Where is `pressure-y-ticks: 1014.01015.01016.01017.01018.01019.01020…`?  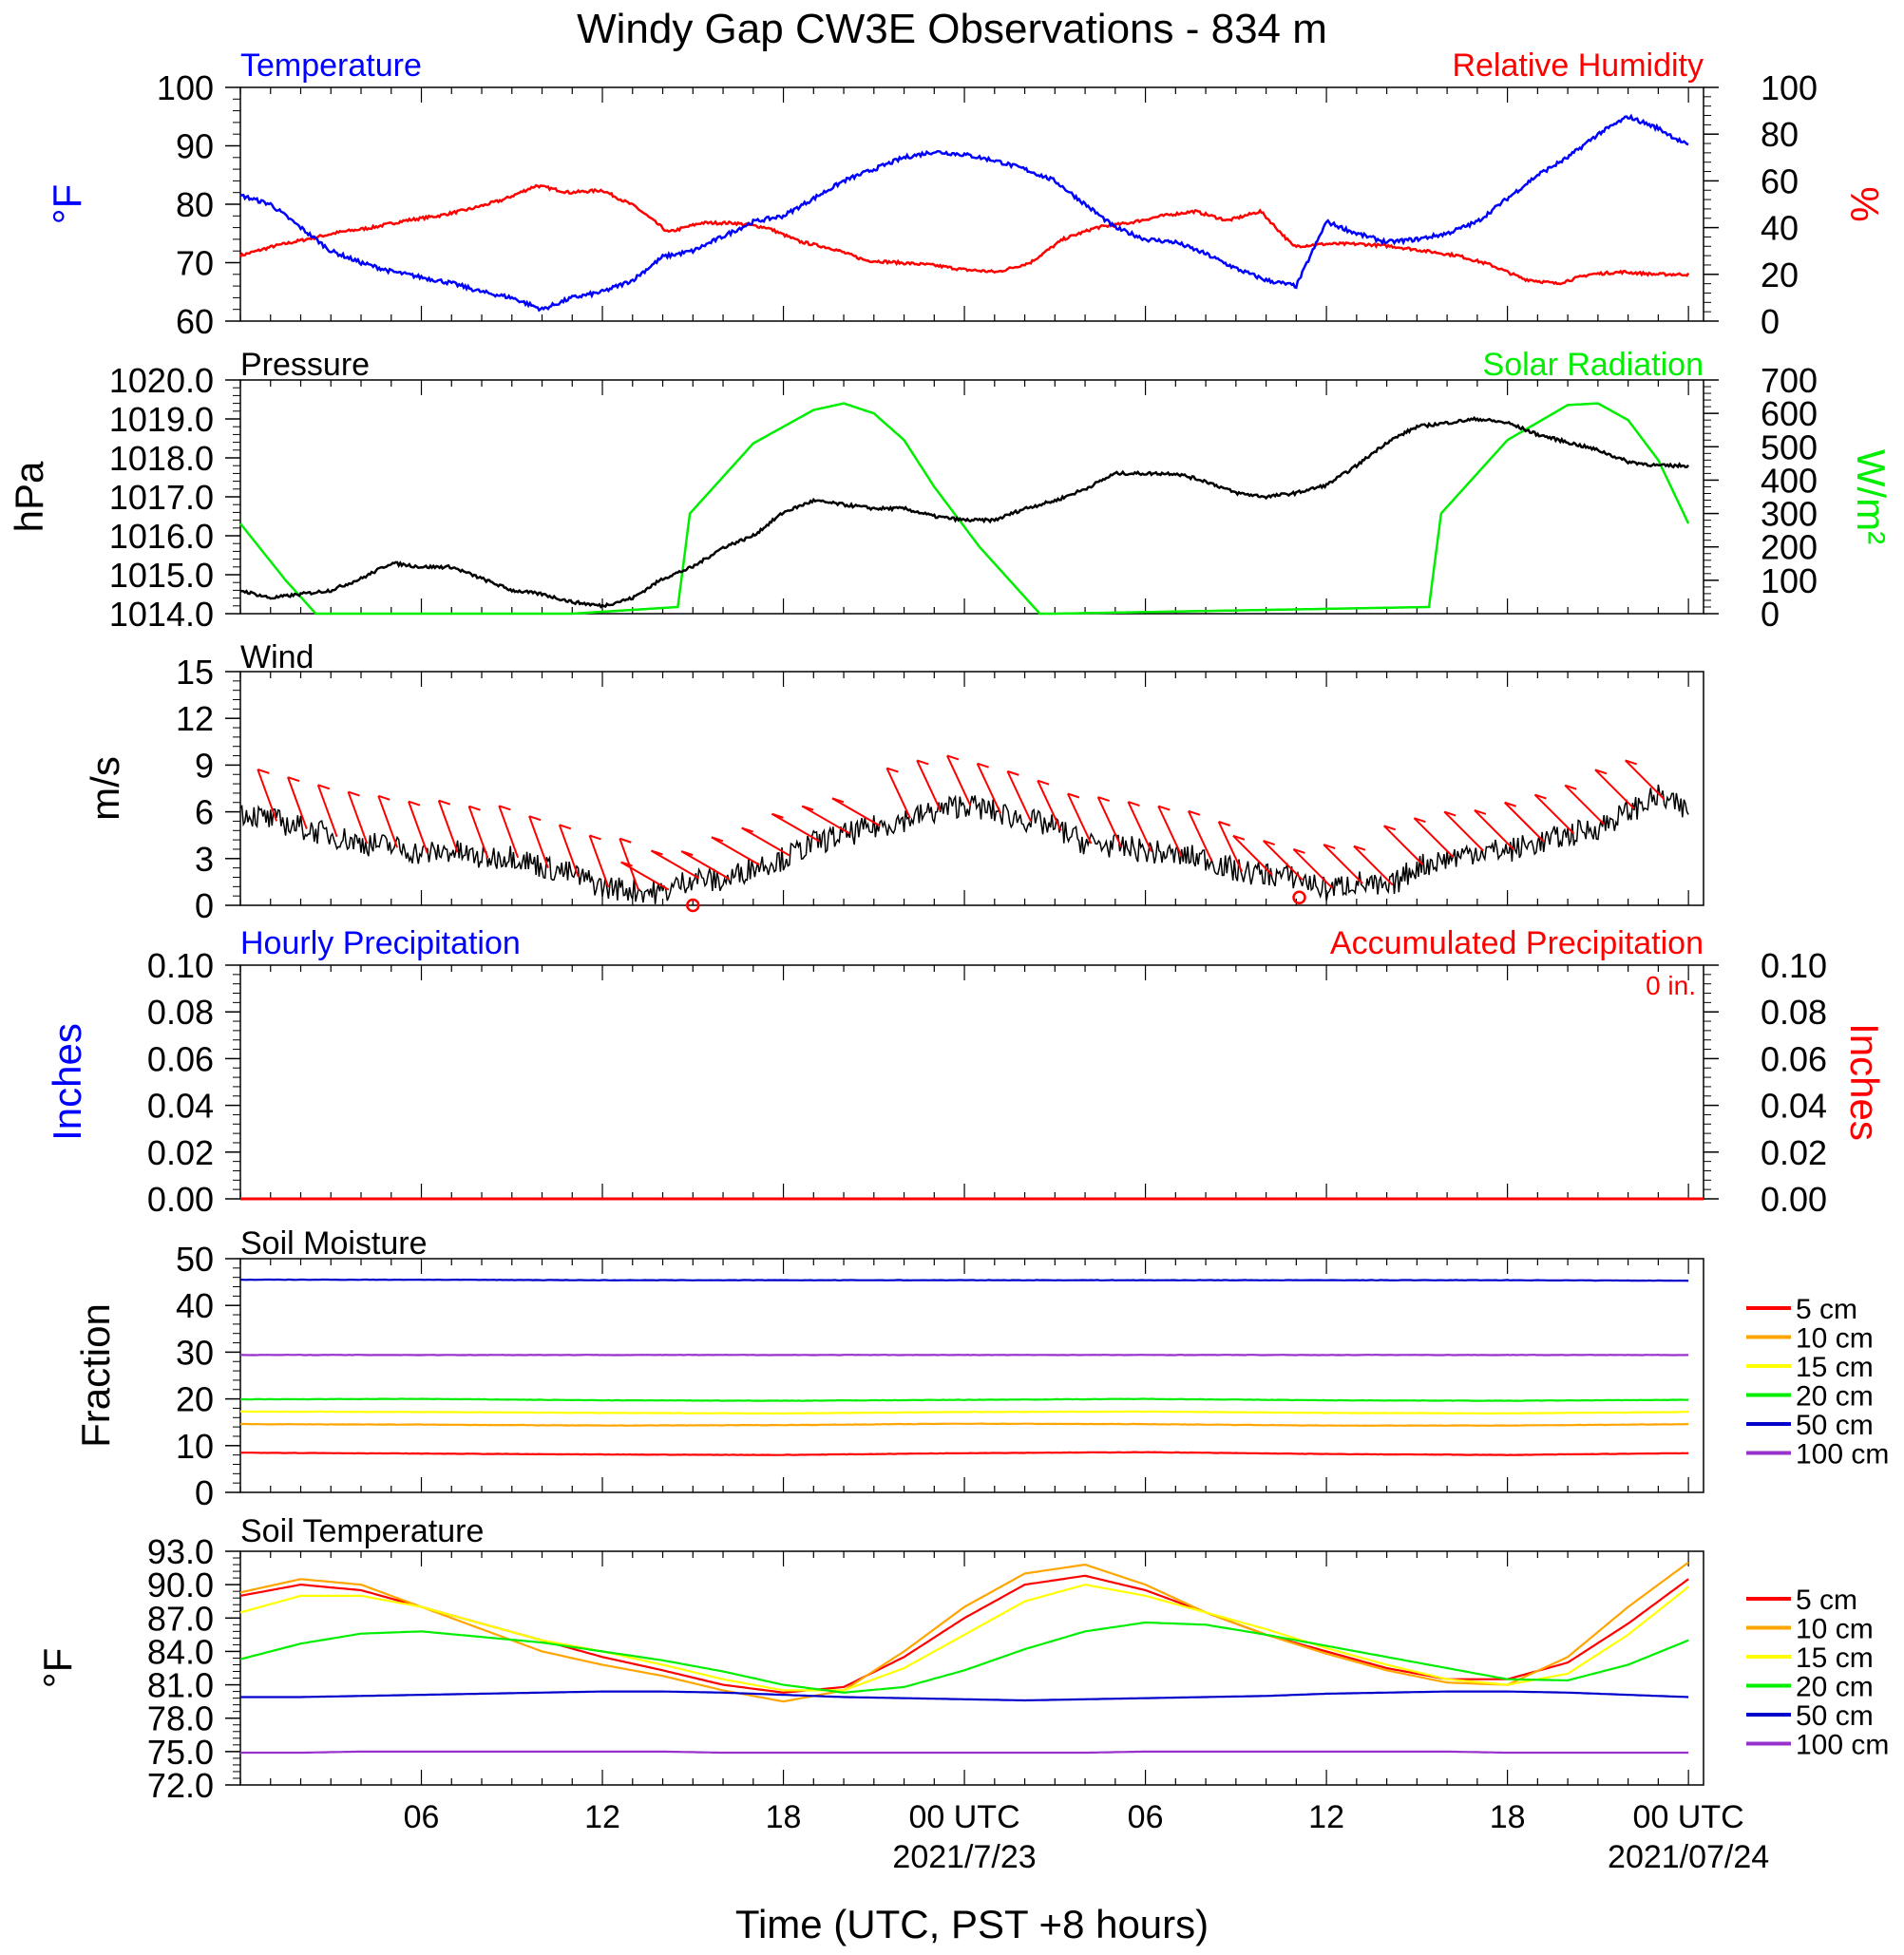
pressure-y-ticks: 1014.01015.01016.01017.01018.01019.01020… is located at coordinates (174, 497).